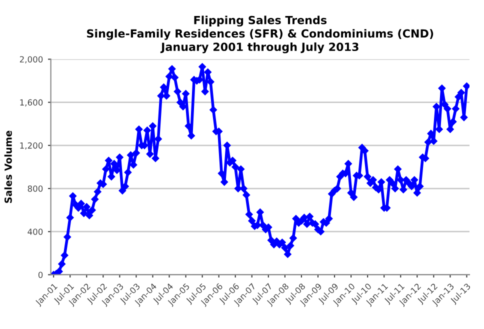 This screenshot has width=484, height=329. Describe the element at coordinates (31, 60) in the screenshot. I see `y-tick-label: 2,000` at that location.